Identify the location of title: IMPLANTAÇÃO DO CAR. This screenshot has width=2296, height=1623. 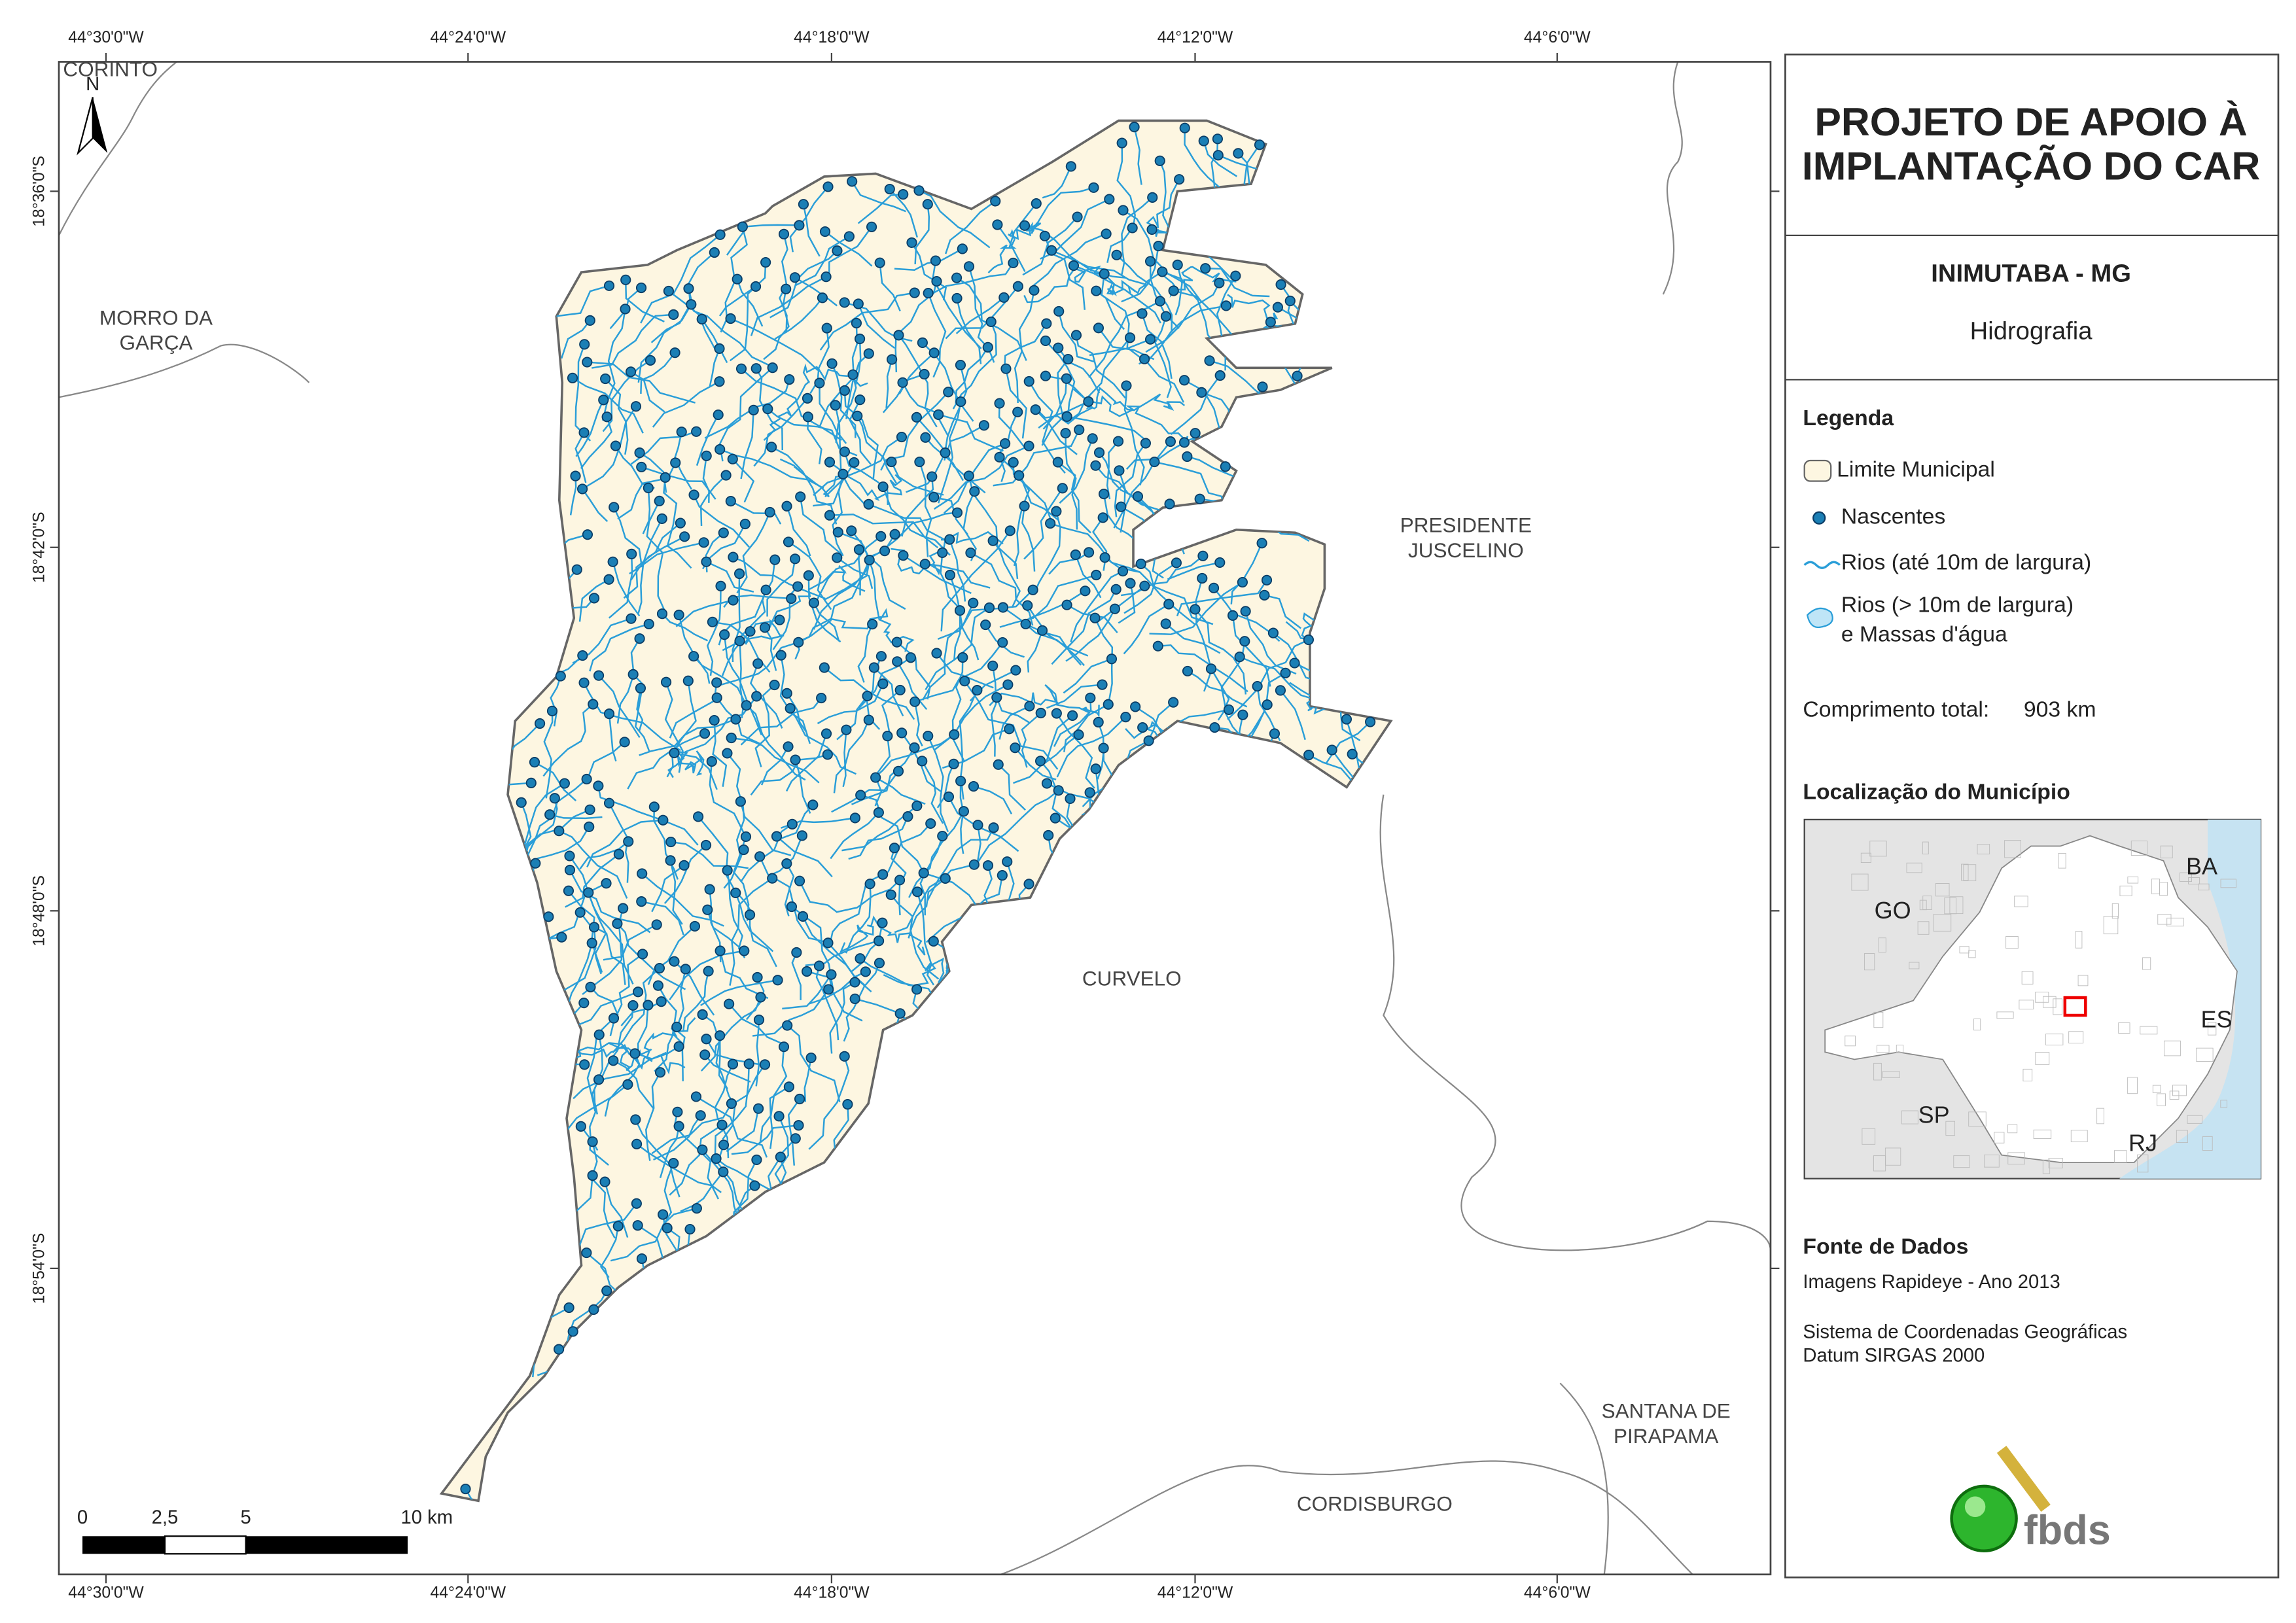
(2031, 166).